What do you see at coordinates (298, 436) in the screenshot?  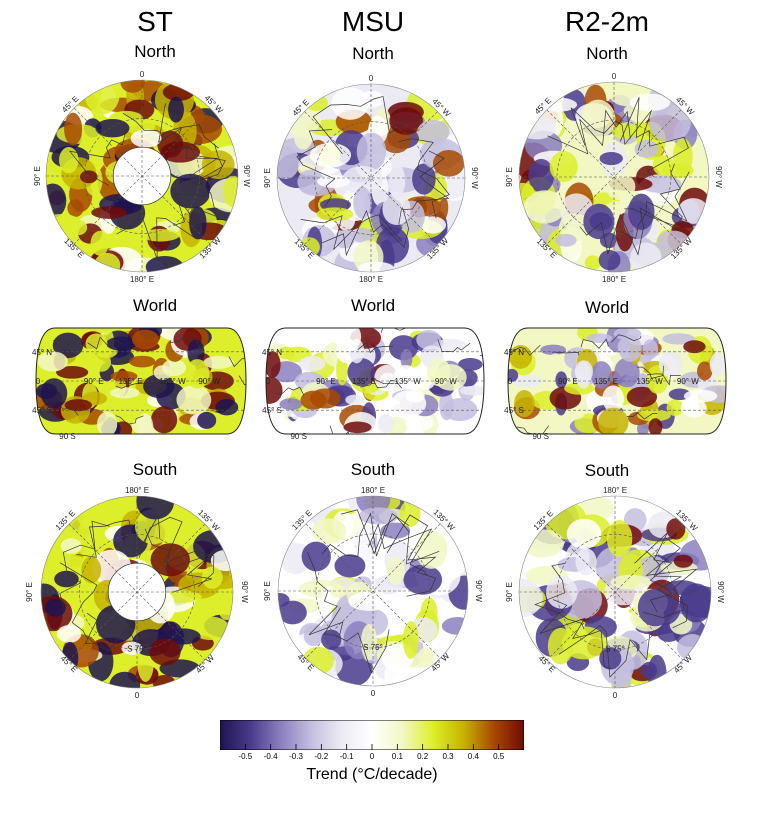 I see `tick-label: 90 S` at bounding box center [298, 436].